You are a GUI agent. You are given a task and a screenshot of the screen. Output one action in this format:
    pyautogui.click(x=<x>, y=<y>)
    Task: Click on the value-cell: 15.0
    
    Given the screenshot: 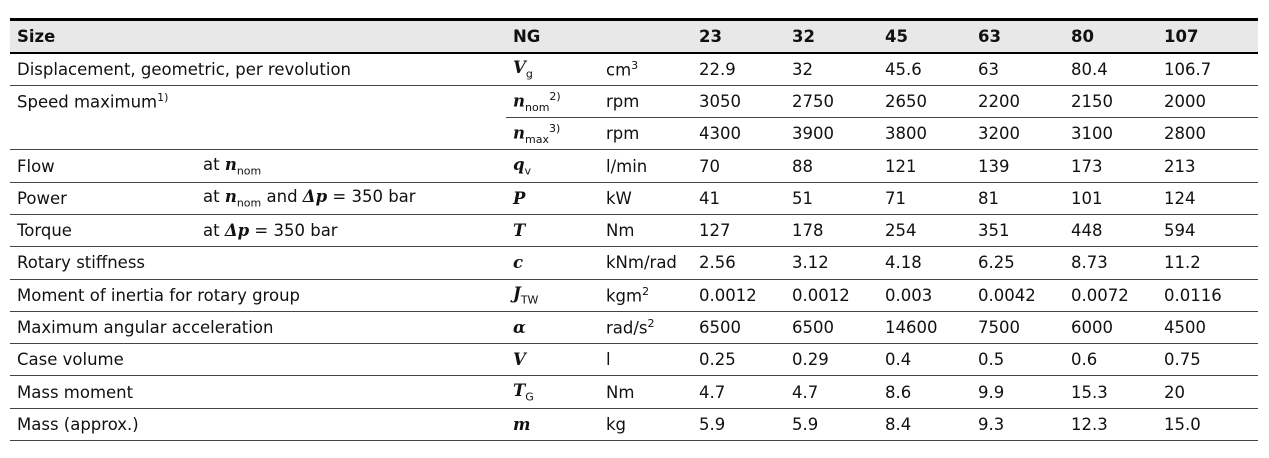 What is the action you would take?
    pyautogui.click(x=1208, y=425)
    